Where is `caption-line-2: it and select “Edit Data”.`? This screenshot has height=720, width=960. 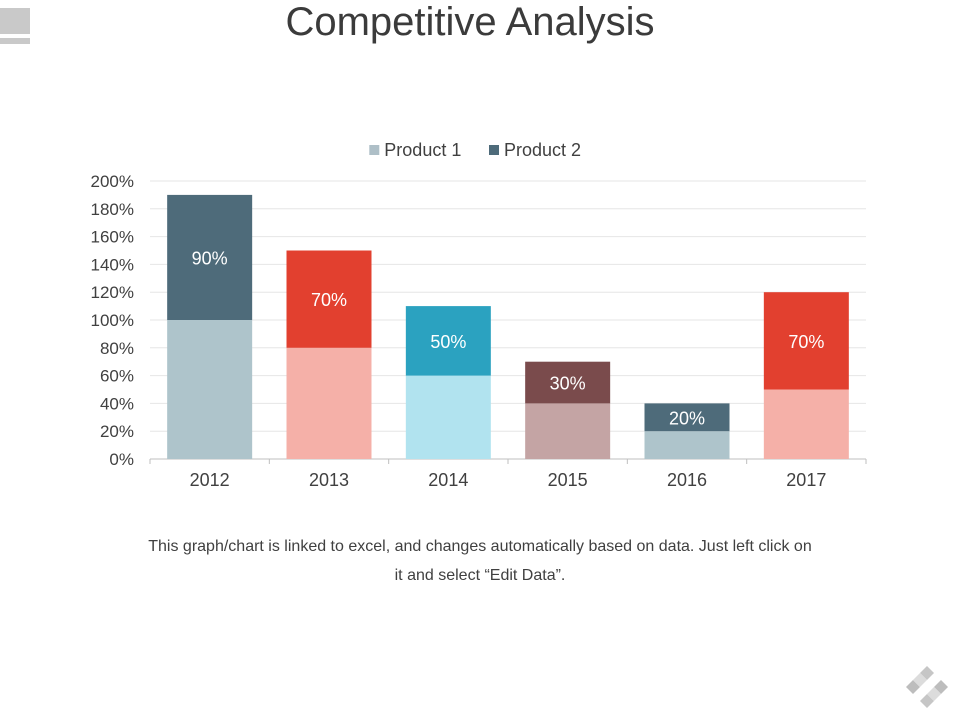 caption-line-2: it and select “Edit Data”. is located at coordinates (480, 575).